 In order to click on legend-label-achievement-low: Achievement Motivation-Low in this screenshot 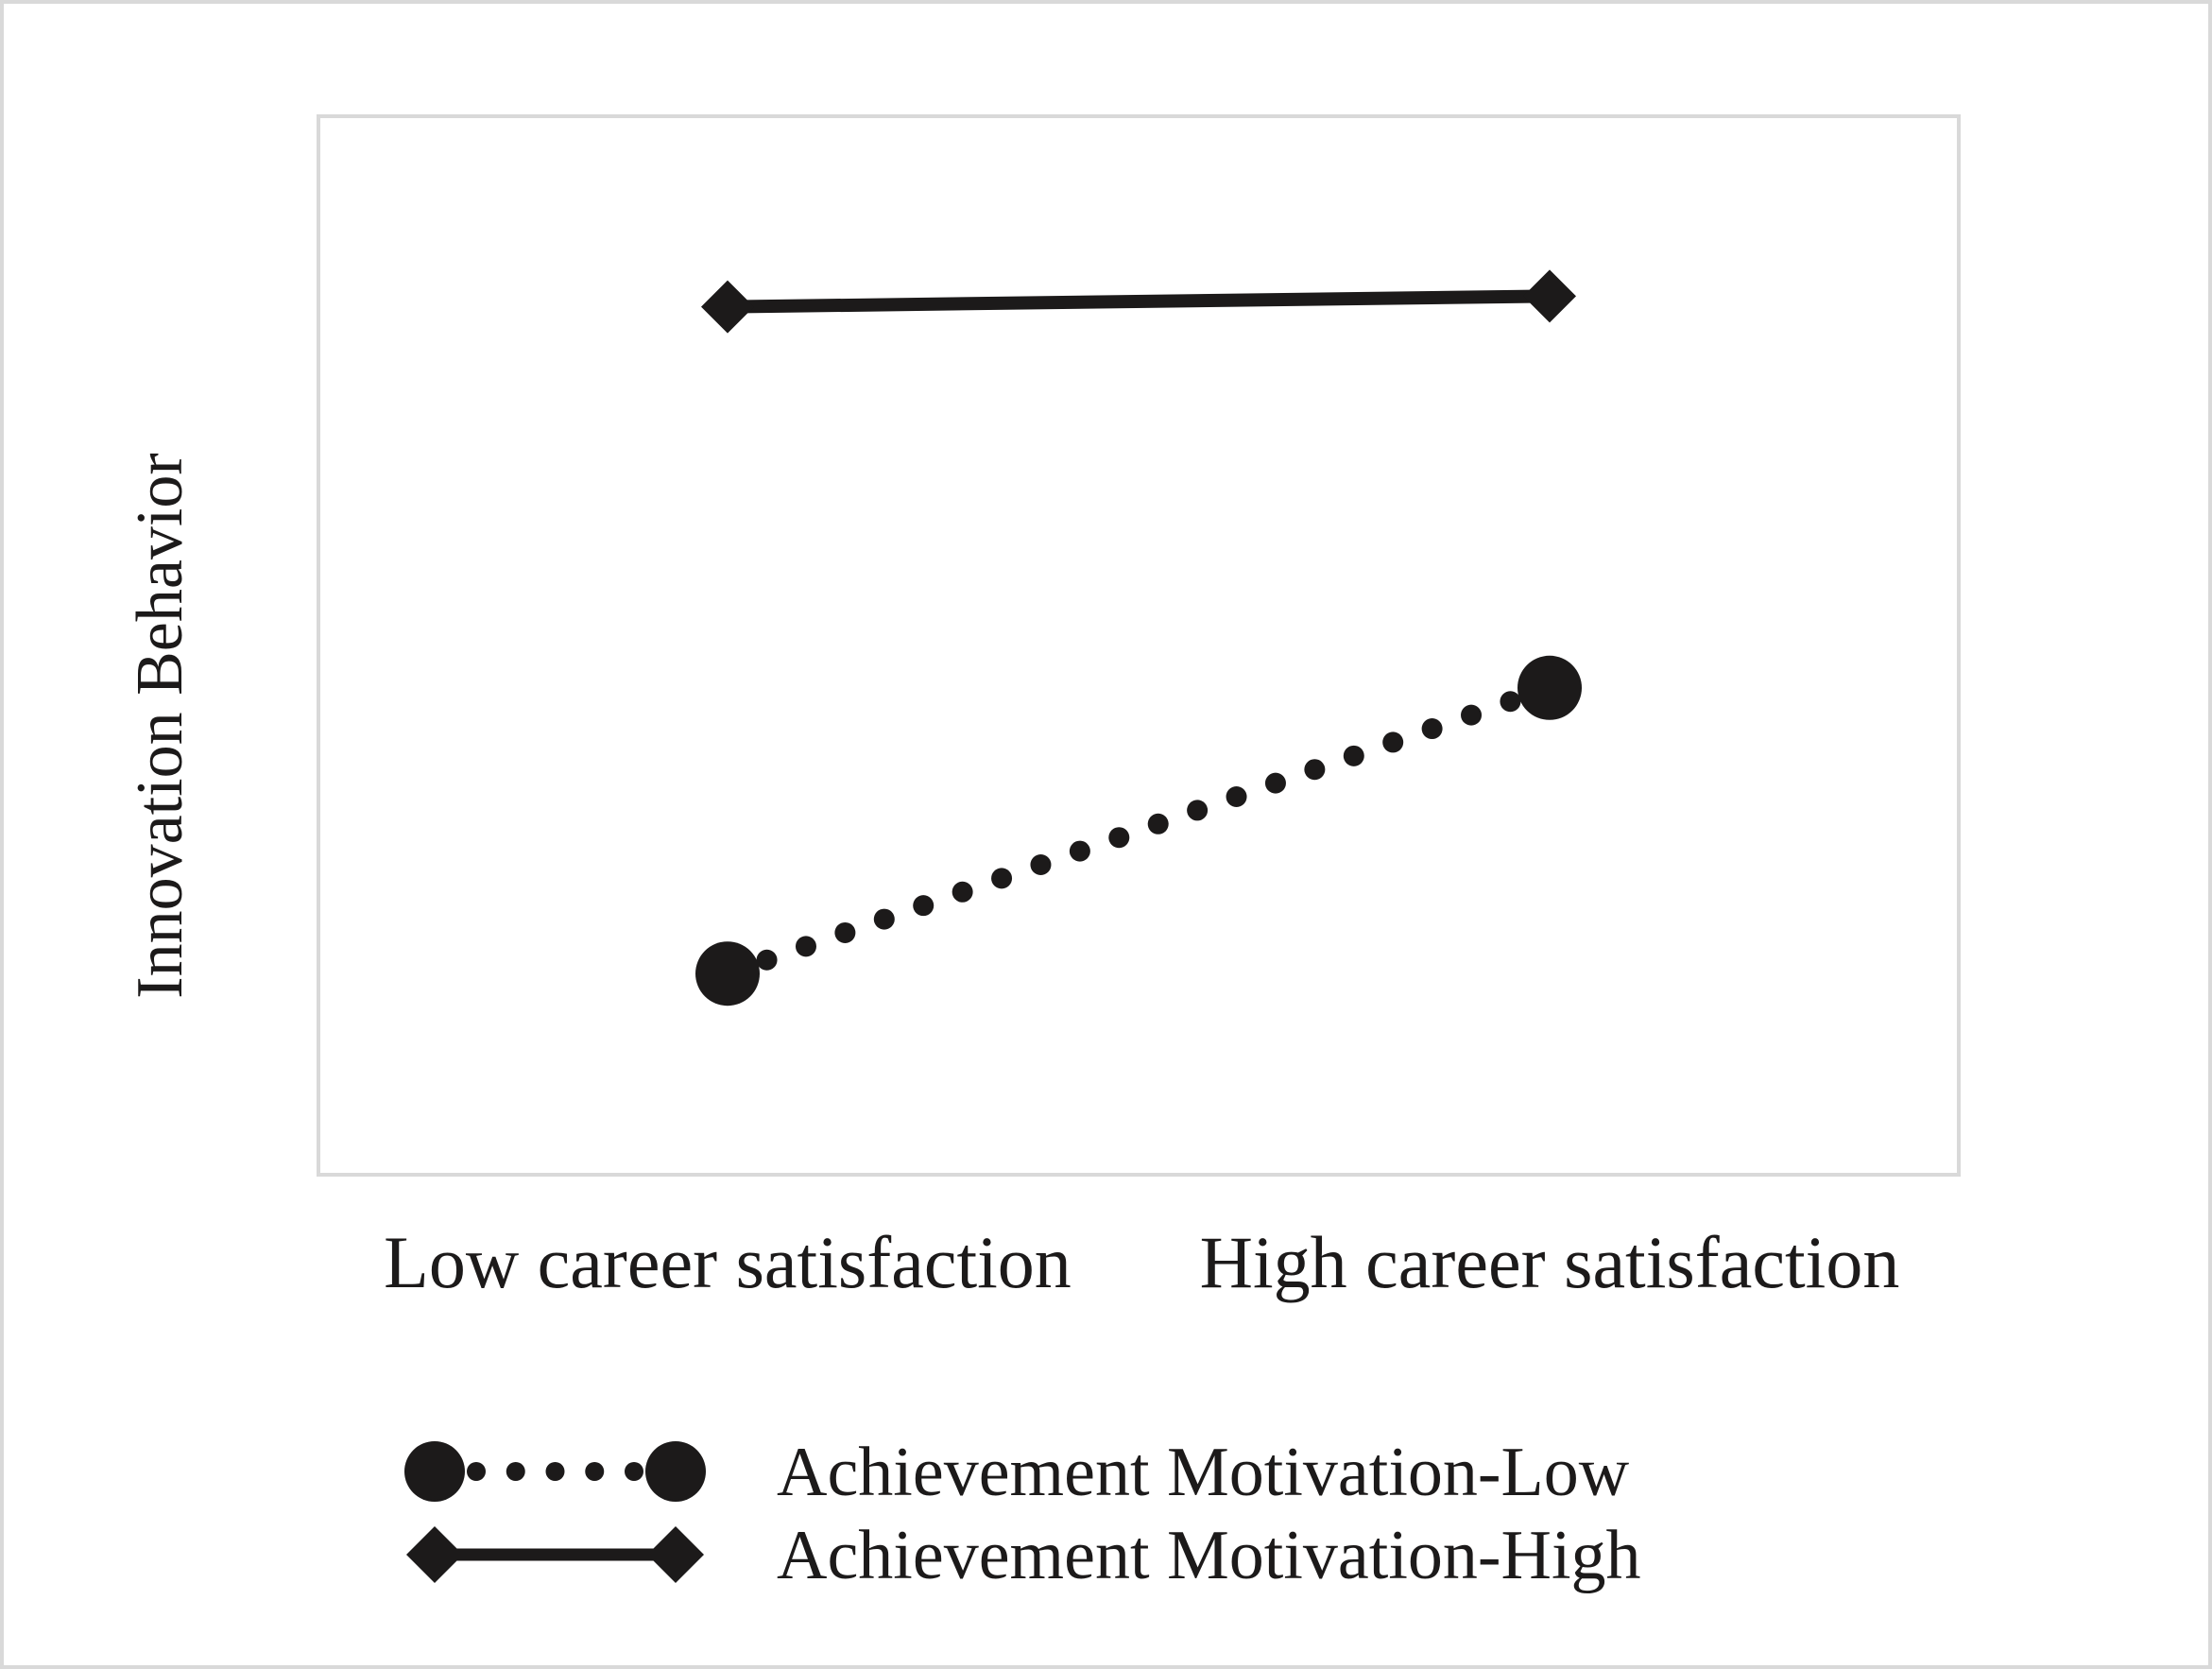, I will do `click(1203, 1472)`.